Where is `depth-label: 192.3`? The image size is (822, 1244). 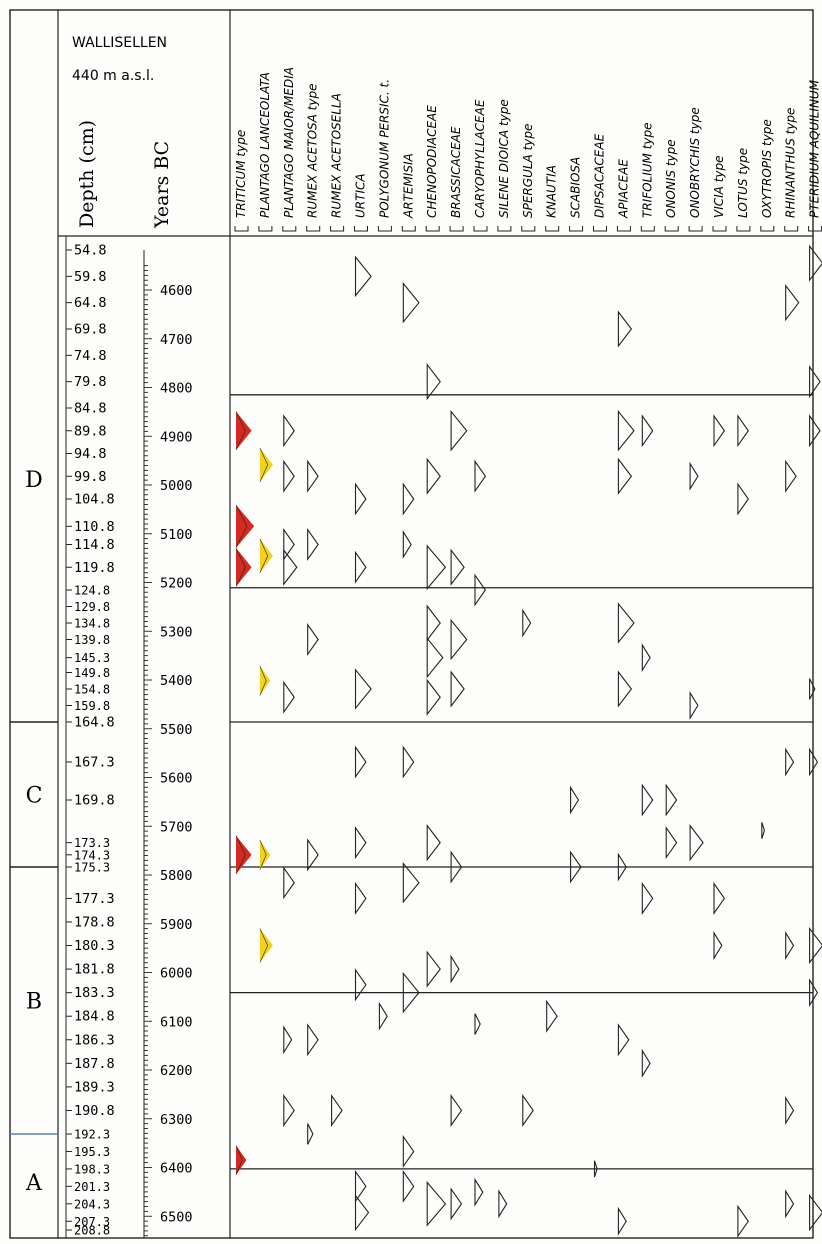 depth-label: 192.3 is located at coordinates (92, 1135).